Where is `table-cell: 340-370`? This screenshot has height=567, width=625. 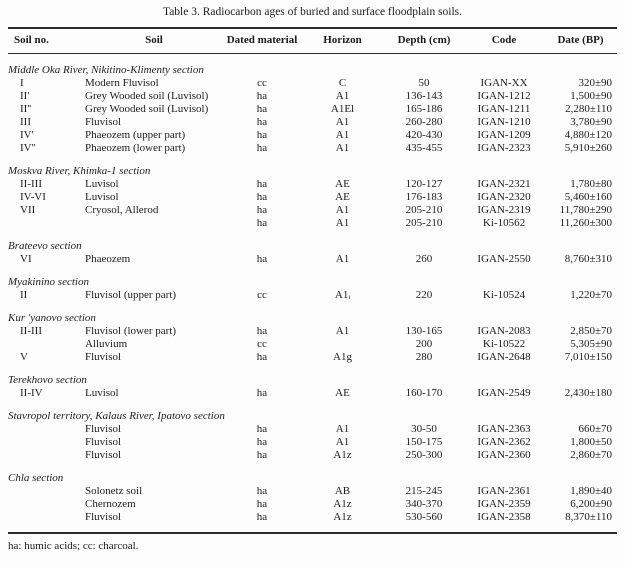 table-cell: 340-370 is located at coordinates (424, 504).